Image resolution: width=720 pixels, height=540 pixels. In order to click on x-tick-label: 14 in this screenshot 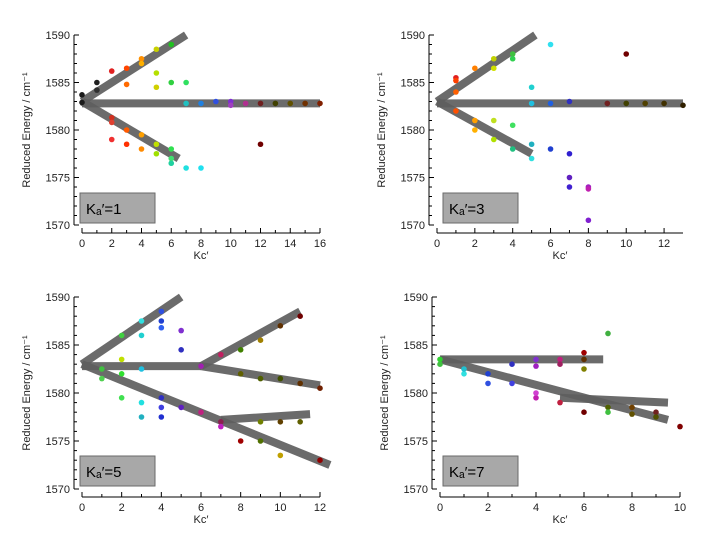, I will do `click(290, 244)`.